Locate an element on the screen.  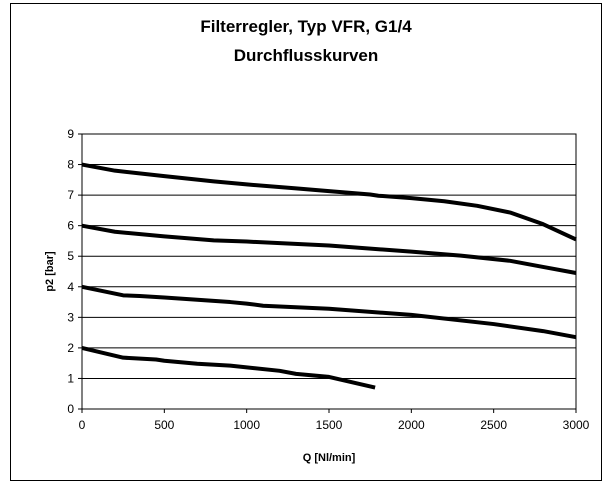
chart-subtitle: Durchflusskurven is located at coordinates (306, 55).